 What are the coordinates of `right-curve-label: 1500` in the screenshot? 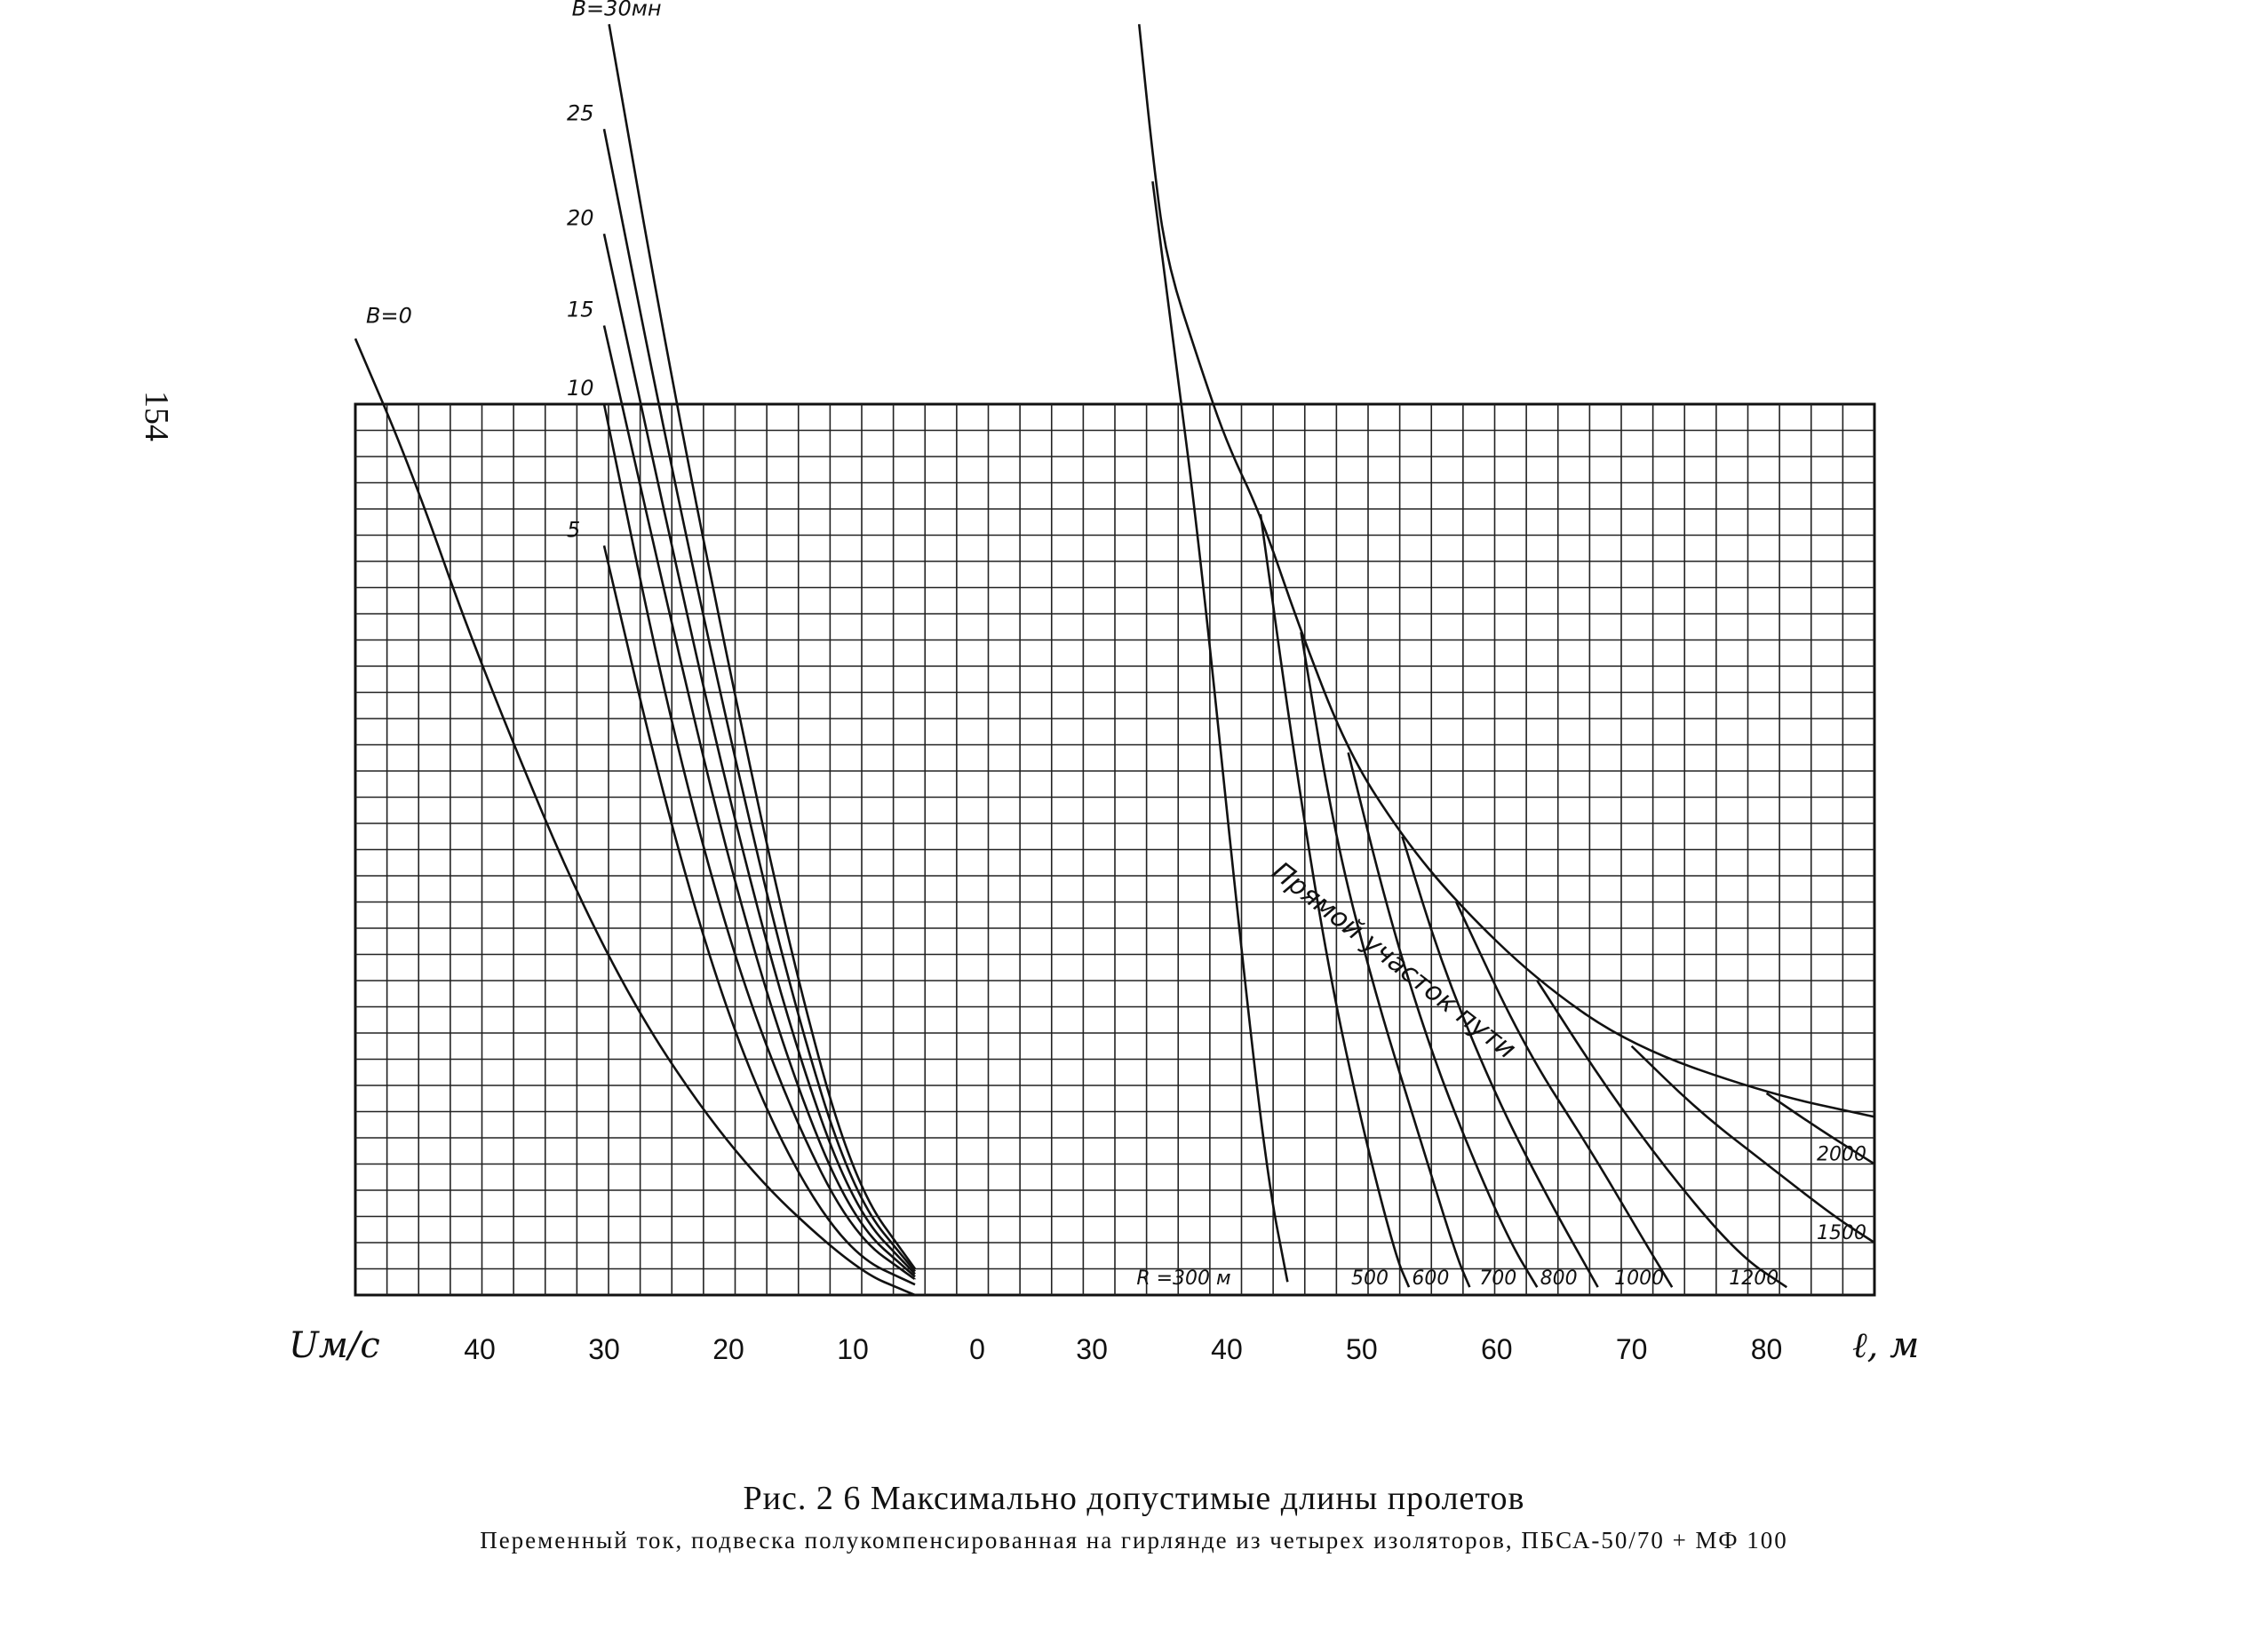 It's located at (1841, 1233).